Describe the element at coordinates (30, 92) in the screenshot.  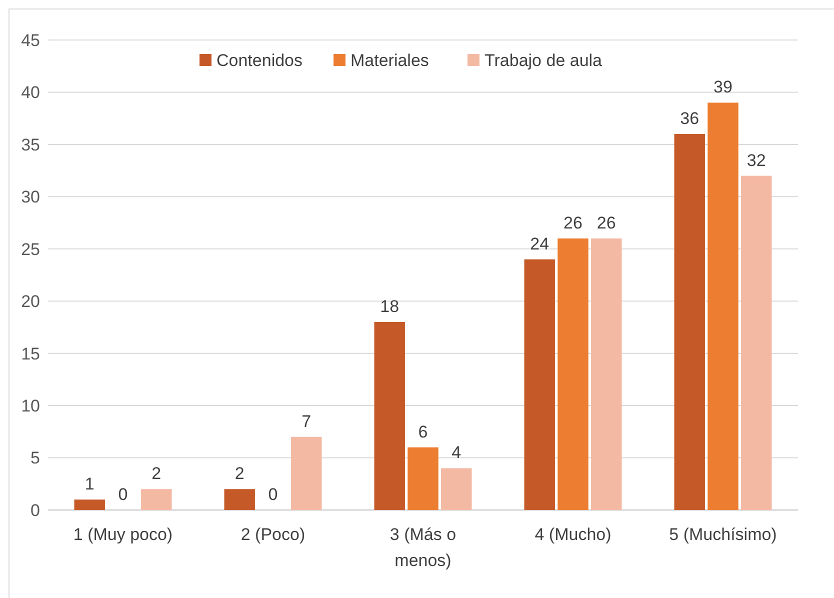
I see `y-tick-label: 40` at that location.